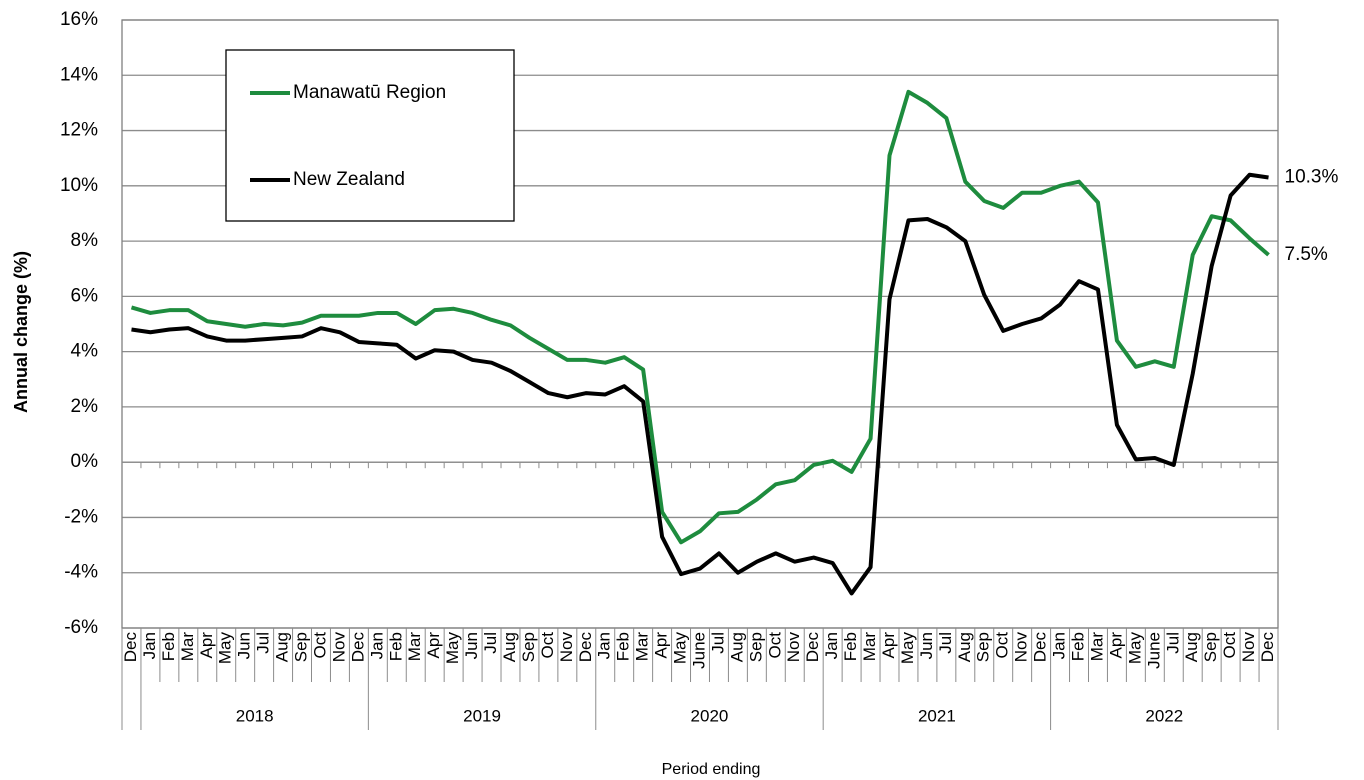 The height and width of the screenshot is (780, 1364). Describe the element at coordinates (85, 461) in the screenshot. I see `y-tick-label: 0%` at that location.